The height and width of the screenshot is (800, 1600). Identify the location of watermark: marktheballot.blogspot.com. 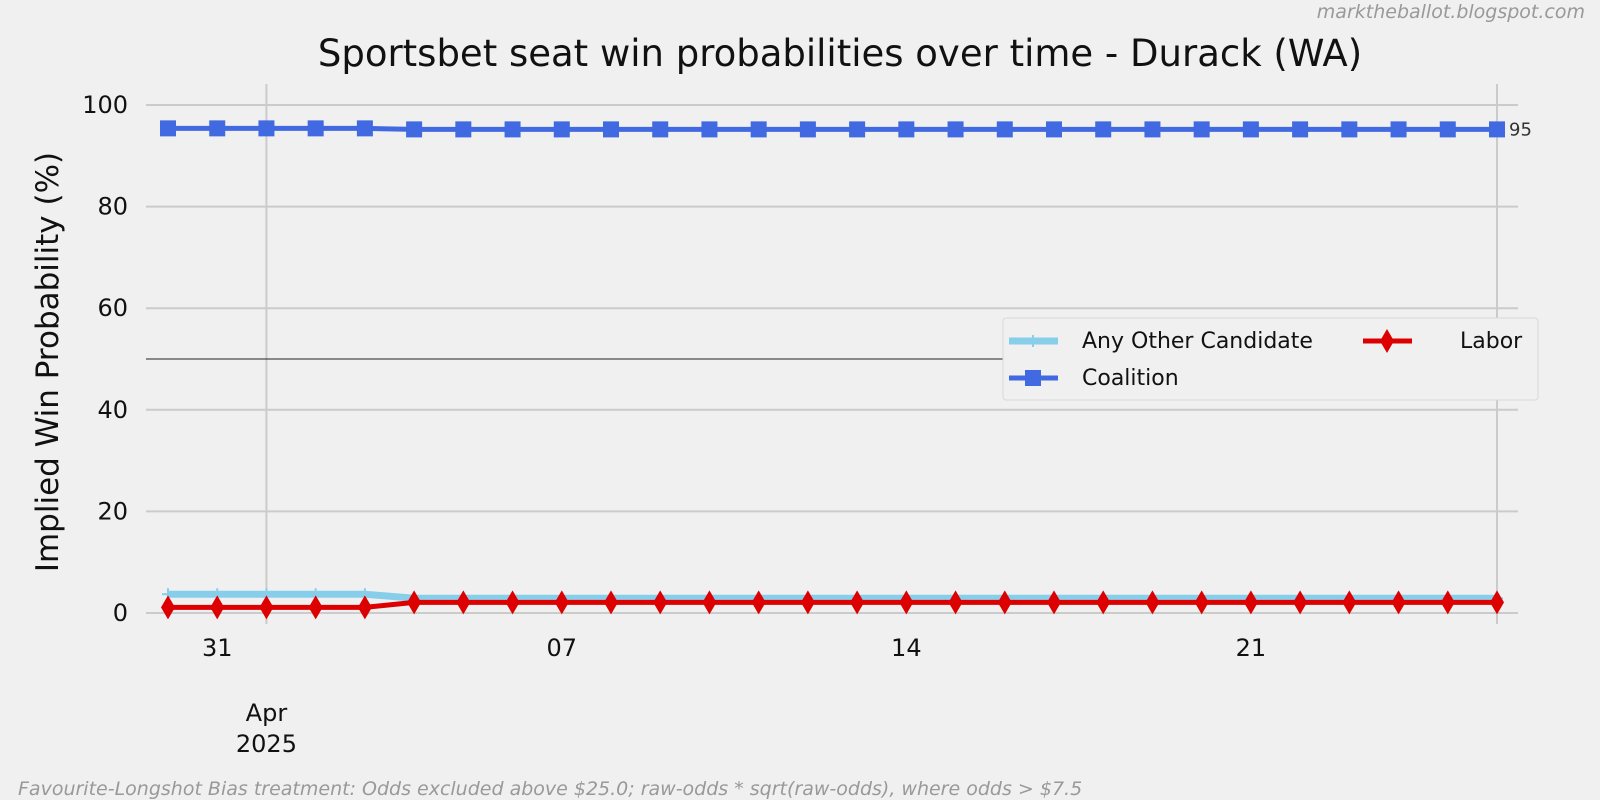
(1451, 12).